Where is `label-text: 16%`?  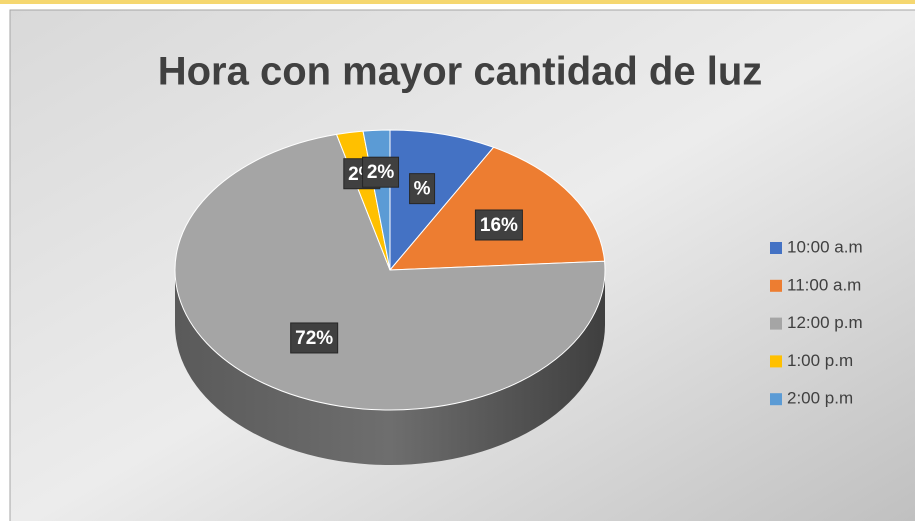
label-text: 16% is located at coordinates (499, 225).